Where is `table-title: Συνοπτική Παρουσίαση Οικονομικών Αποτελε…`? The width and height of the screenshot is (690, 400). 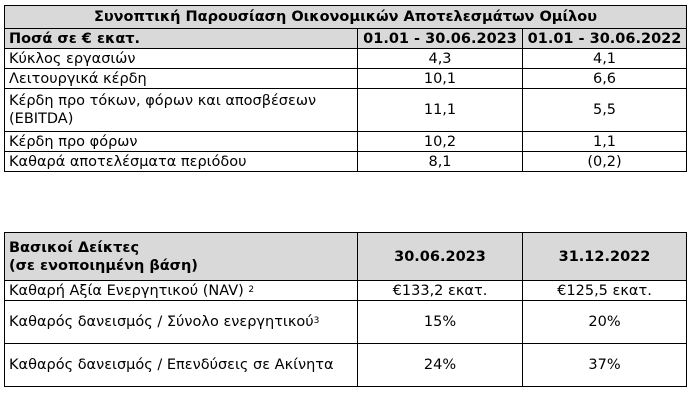 table-title: Συνοπτική Παρουσίαση Οικονομικών Αποτελε… is located at coordinates (345, 17).